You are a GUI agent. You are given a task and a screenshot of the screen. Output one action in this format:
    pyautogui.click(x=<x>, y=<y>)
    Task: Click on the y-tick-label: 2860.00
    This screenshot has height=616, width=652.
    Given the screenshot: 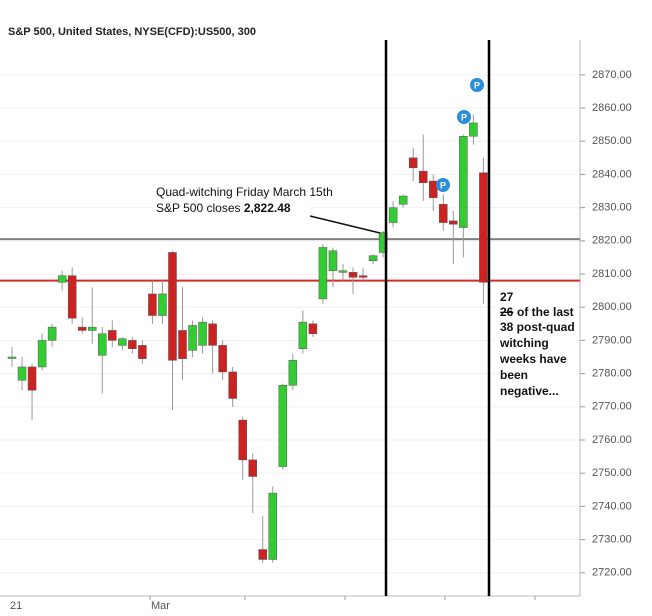 What is the action you would take?
    pyautogui.click(x=612, y=108)
    